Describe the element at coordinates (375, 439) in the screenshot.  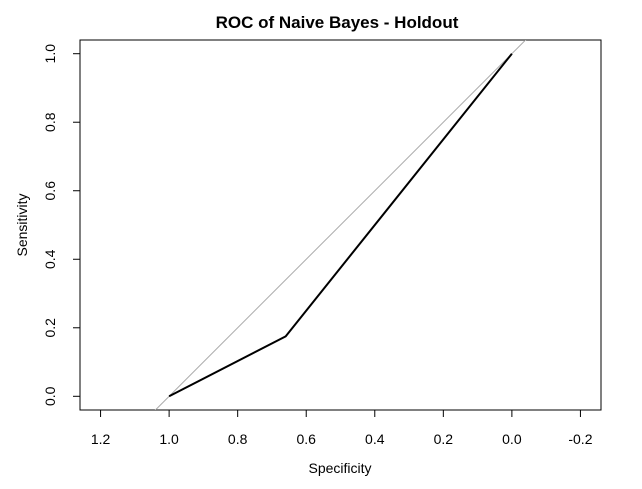
I see `x-tick-label: 0.4` at that location.